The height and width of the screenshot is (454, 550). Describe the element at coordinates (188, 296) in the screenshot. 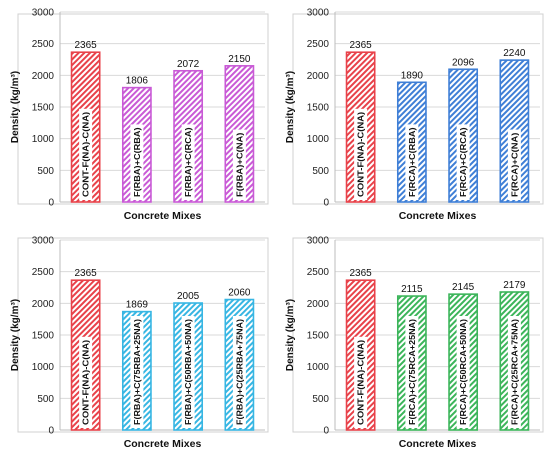

I see `bar-value-label: 2005` at that location.